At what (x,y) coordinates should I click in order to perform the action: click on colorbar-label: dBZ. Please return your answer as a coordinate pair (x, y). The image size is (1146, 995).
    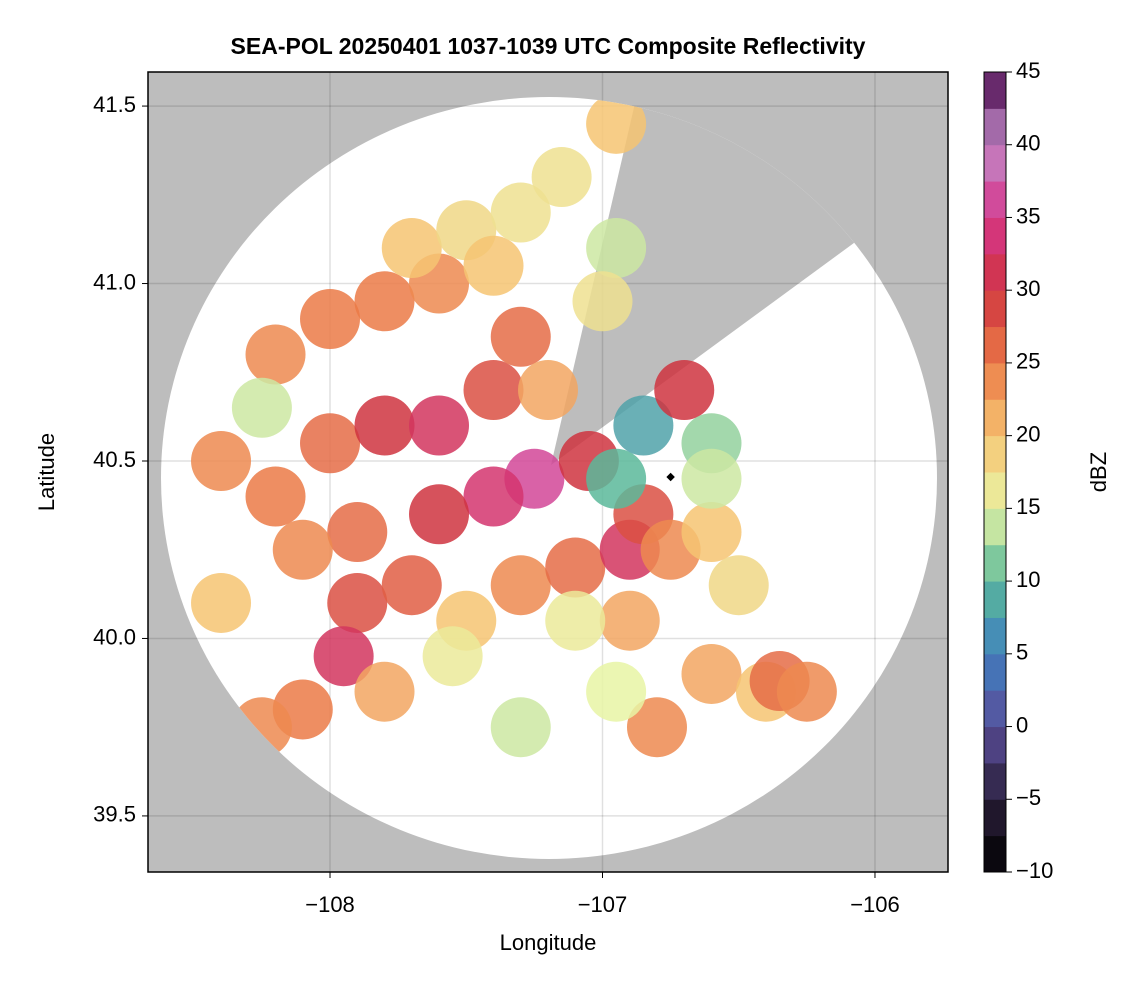
    Looking at the image, I should click on (1098, 472).